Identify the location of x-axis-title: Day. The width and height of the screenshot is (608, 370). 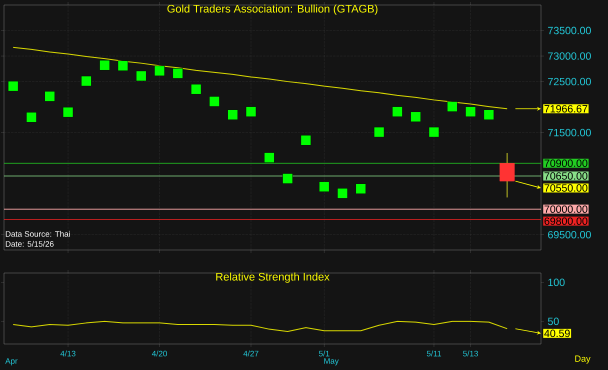
(583, 360).